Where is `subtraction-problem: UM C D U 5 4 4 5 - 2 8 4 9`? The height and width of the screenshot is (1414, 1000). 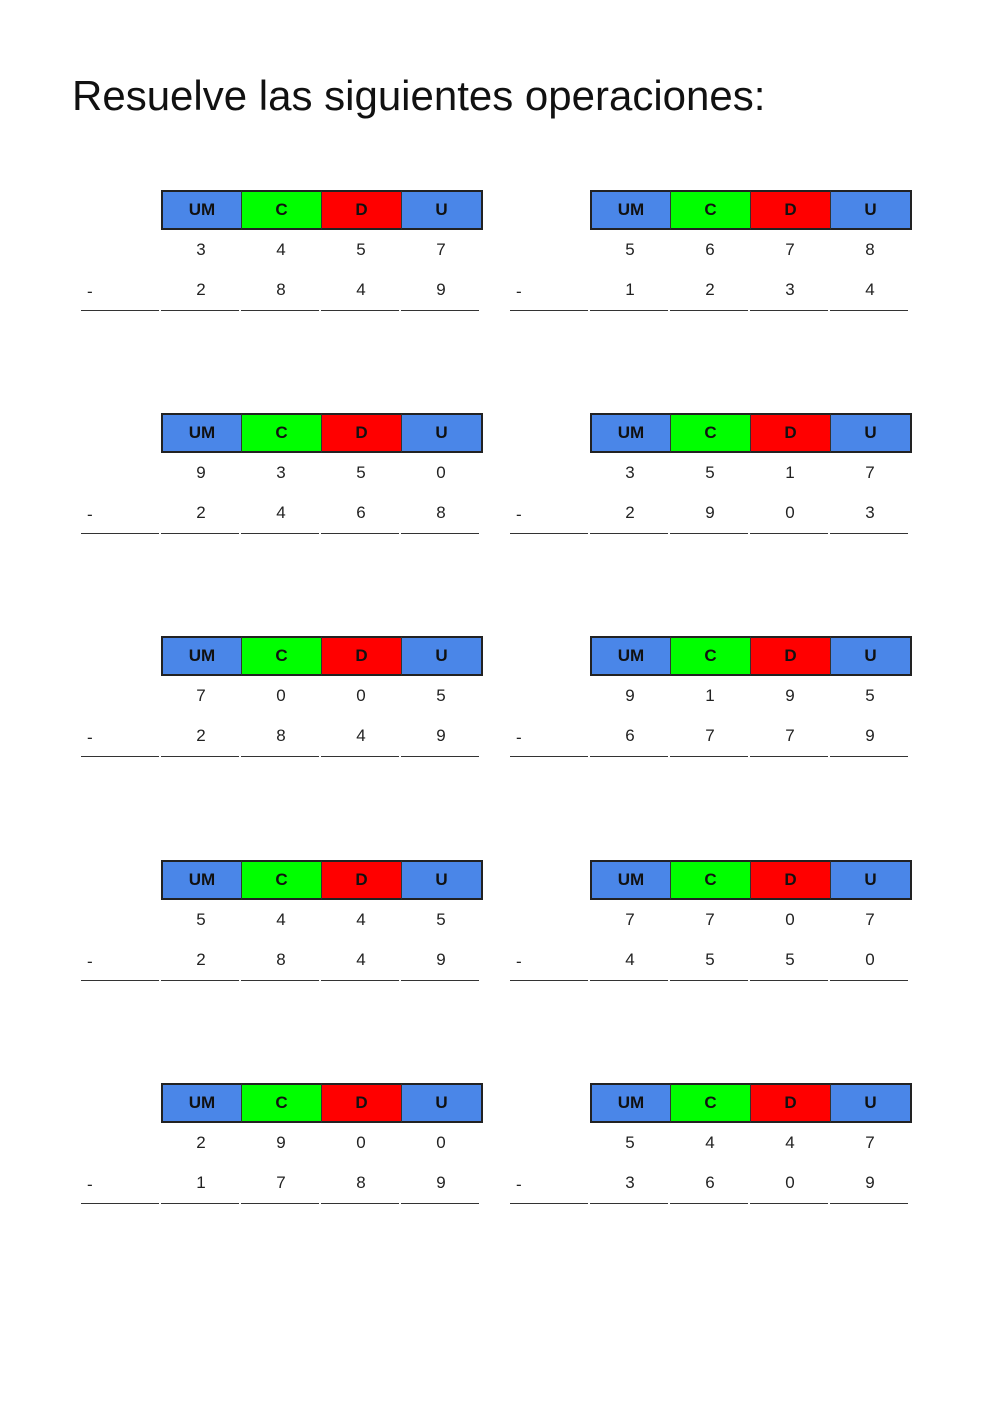 subtraction-problem: UM C D U 5 4 4 5 - 2 8 4 9 is located at coordinates (282, 922).